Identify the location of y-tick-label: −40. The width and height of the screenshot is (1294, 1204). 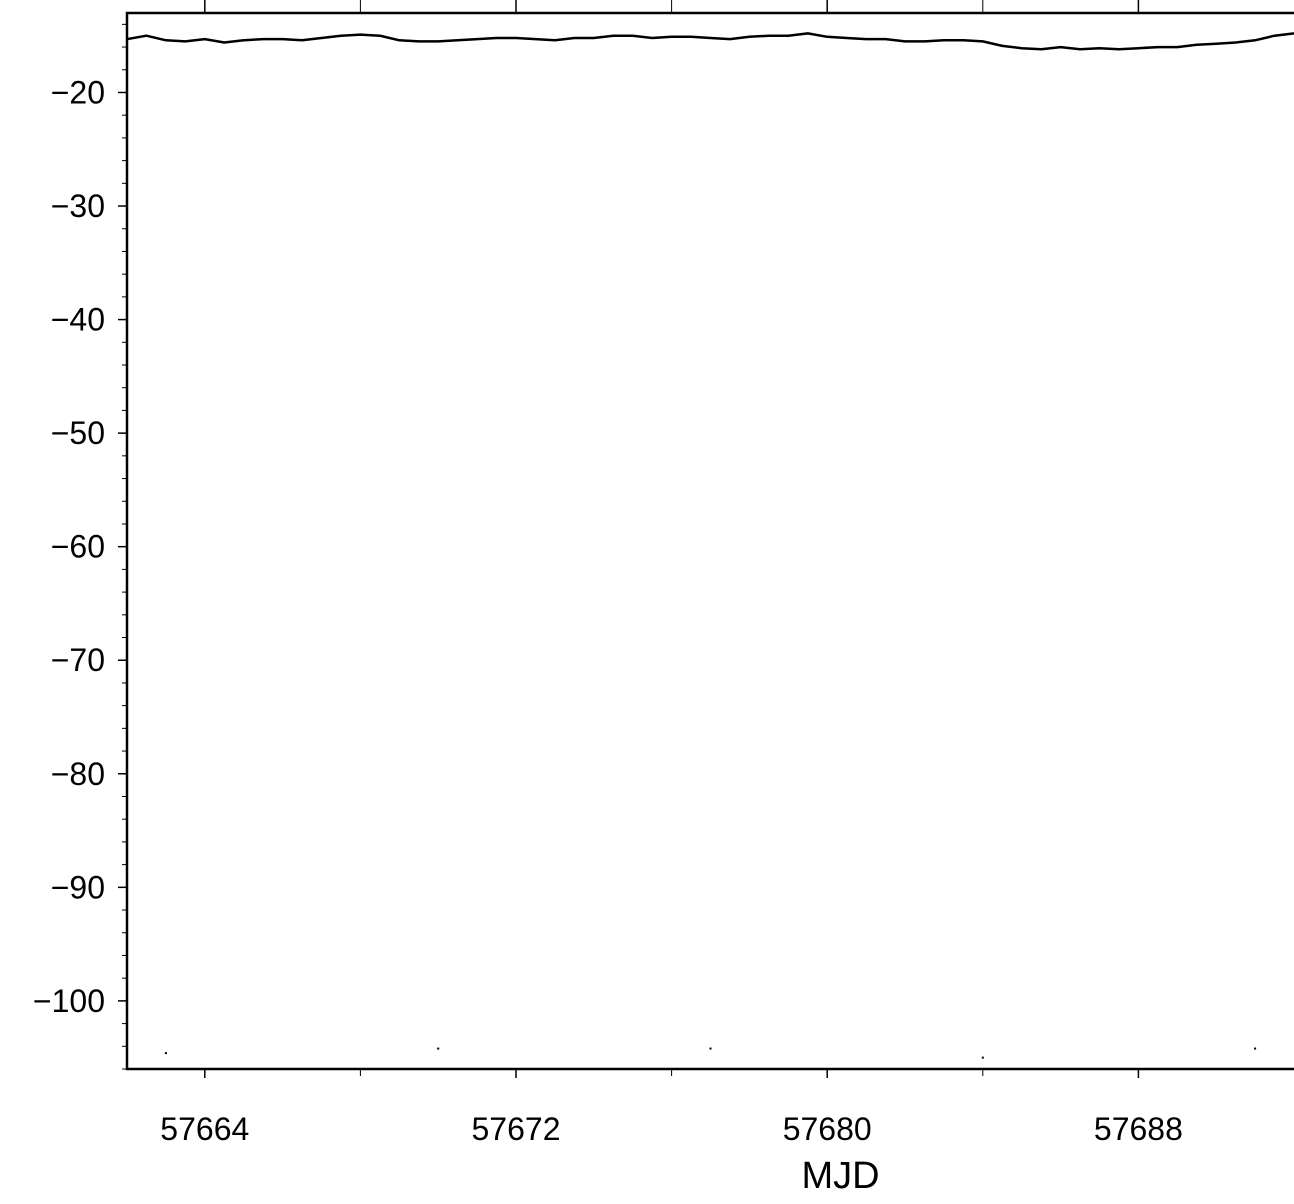
(78, 320).